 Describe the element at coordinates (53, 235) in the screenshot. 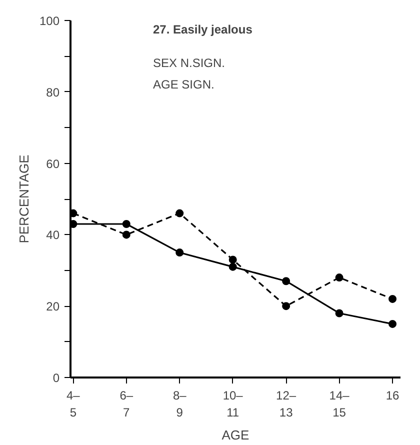

I see `y-tick-label: 40` at that location.